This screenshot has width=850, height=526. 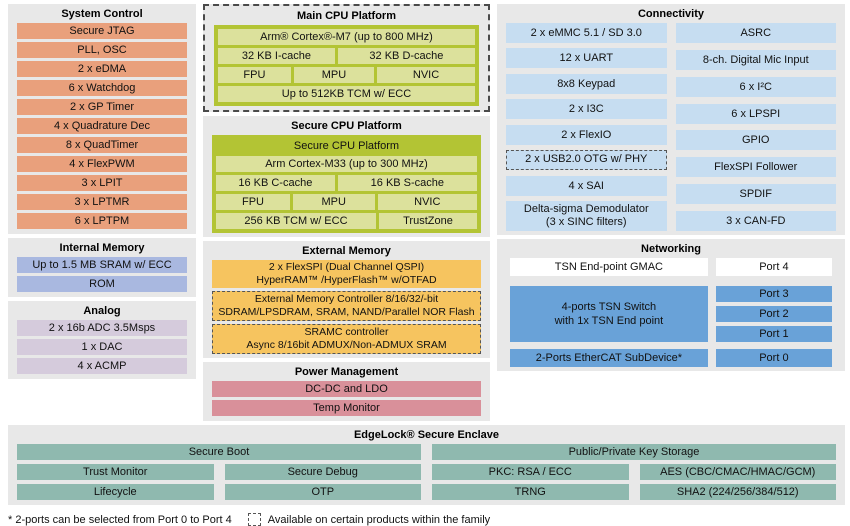 What do you see at coordinates (115, 472) in the screenshot?
I see `block-trust-monitor: Trust Monitor` at bounding box center [115, 472].